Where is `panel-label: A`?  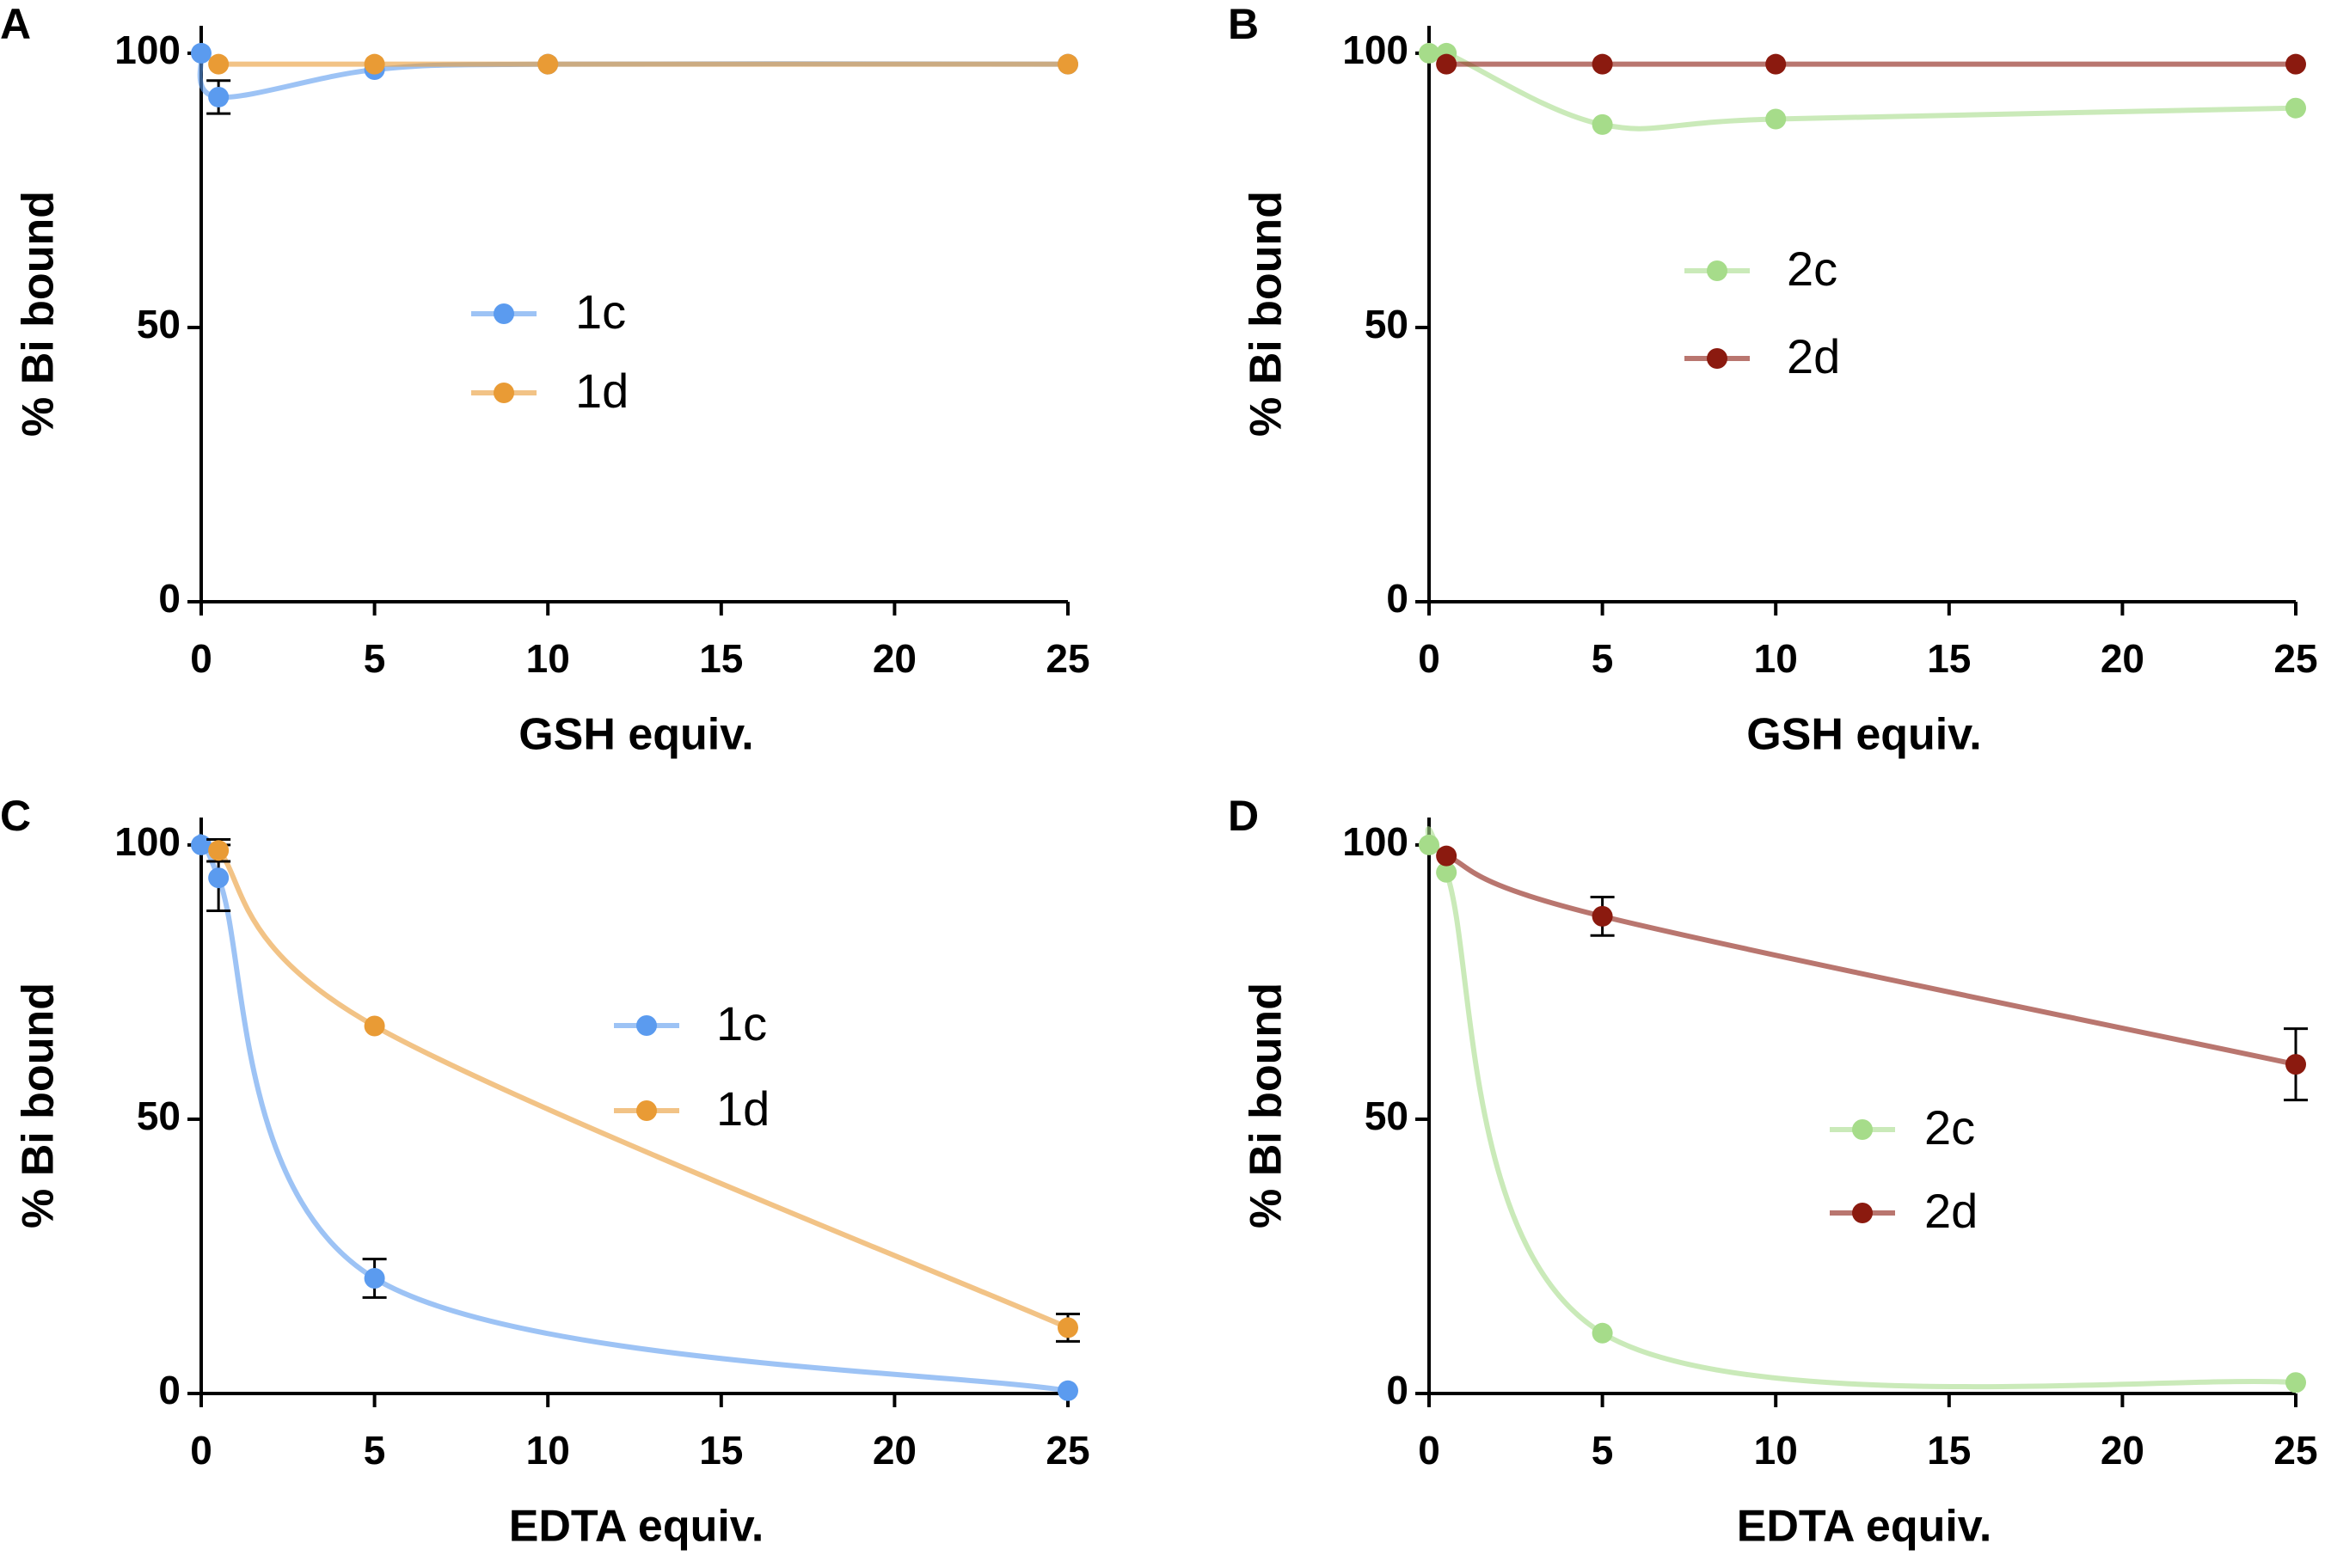 panel-label: A is located at coordinates (15, 24).